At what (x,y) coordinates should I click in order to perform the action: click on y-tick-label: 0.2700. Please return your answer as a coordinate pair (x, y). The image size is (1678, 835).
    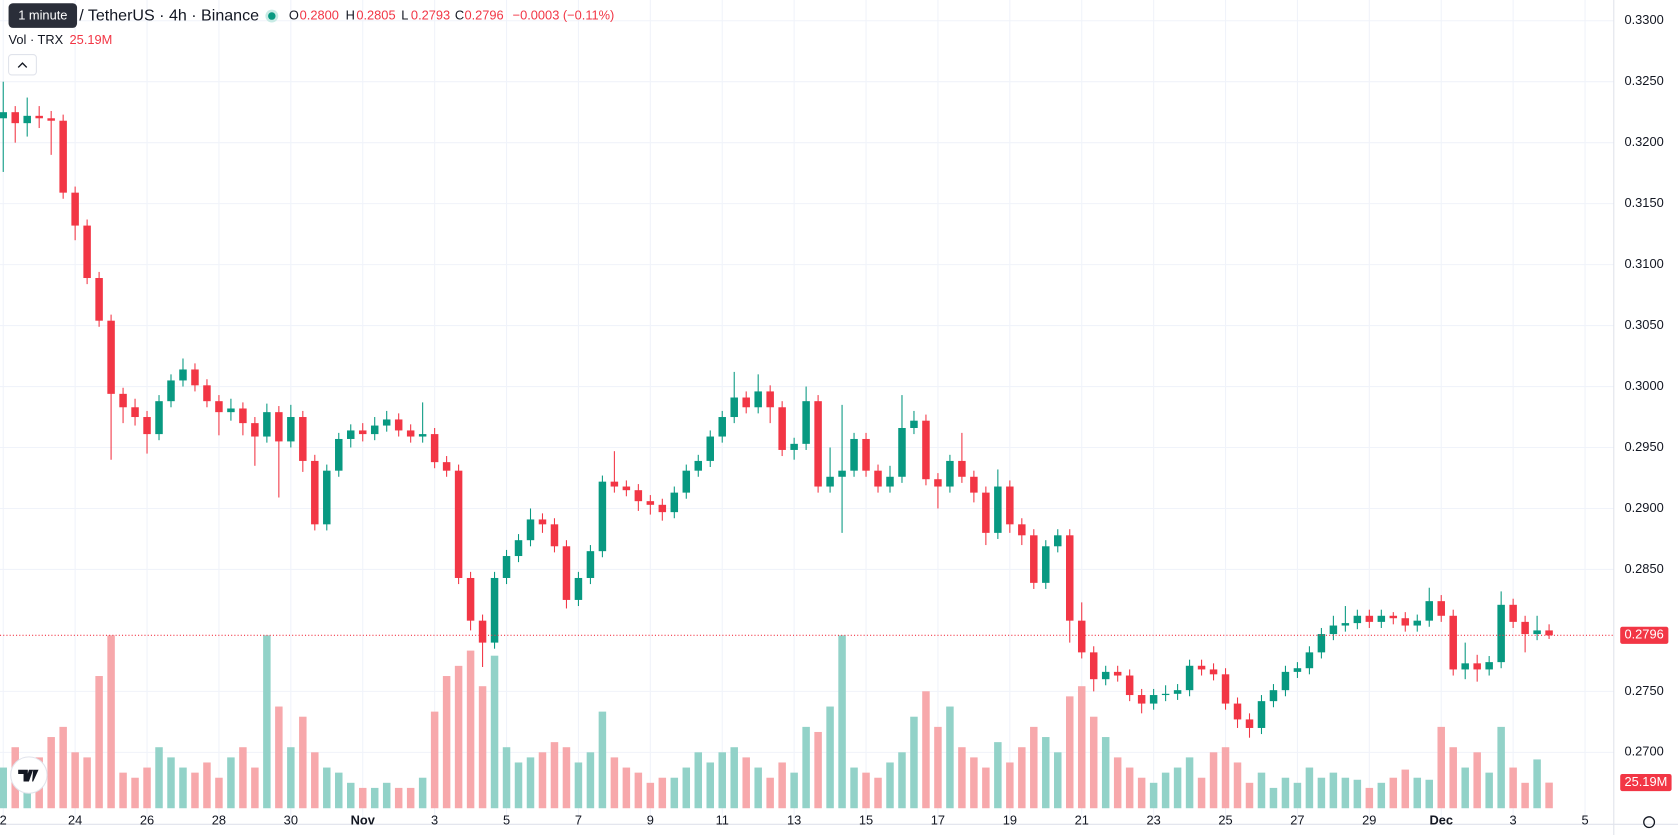
    Looking at the image, I should click on (1643, 751).